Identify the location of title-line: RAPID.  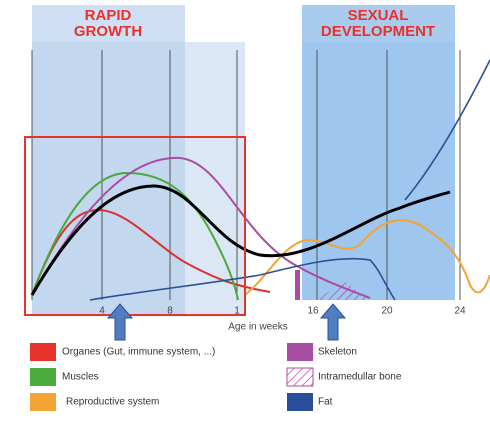
(108, 15).